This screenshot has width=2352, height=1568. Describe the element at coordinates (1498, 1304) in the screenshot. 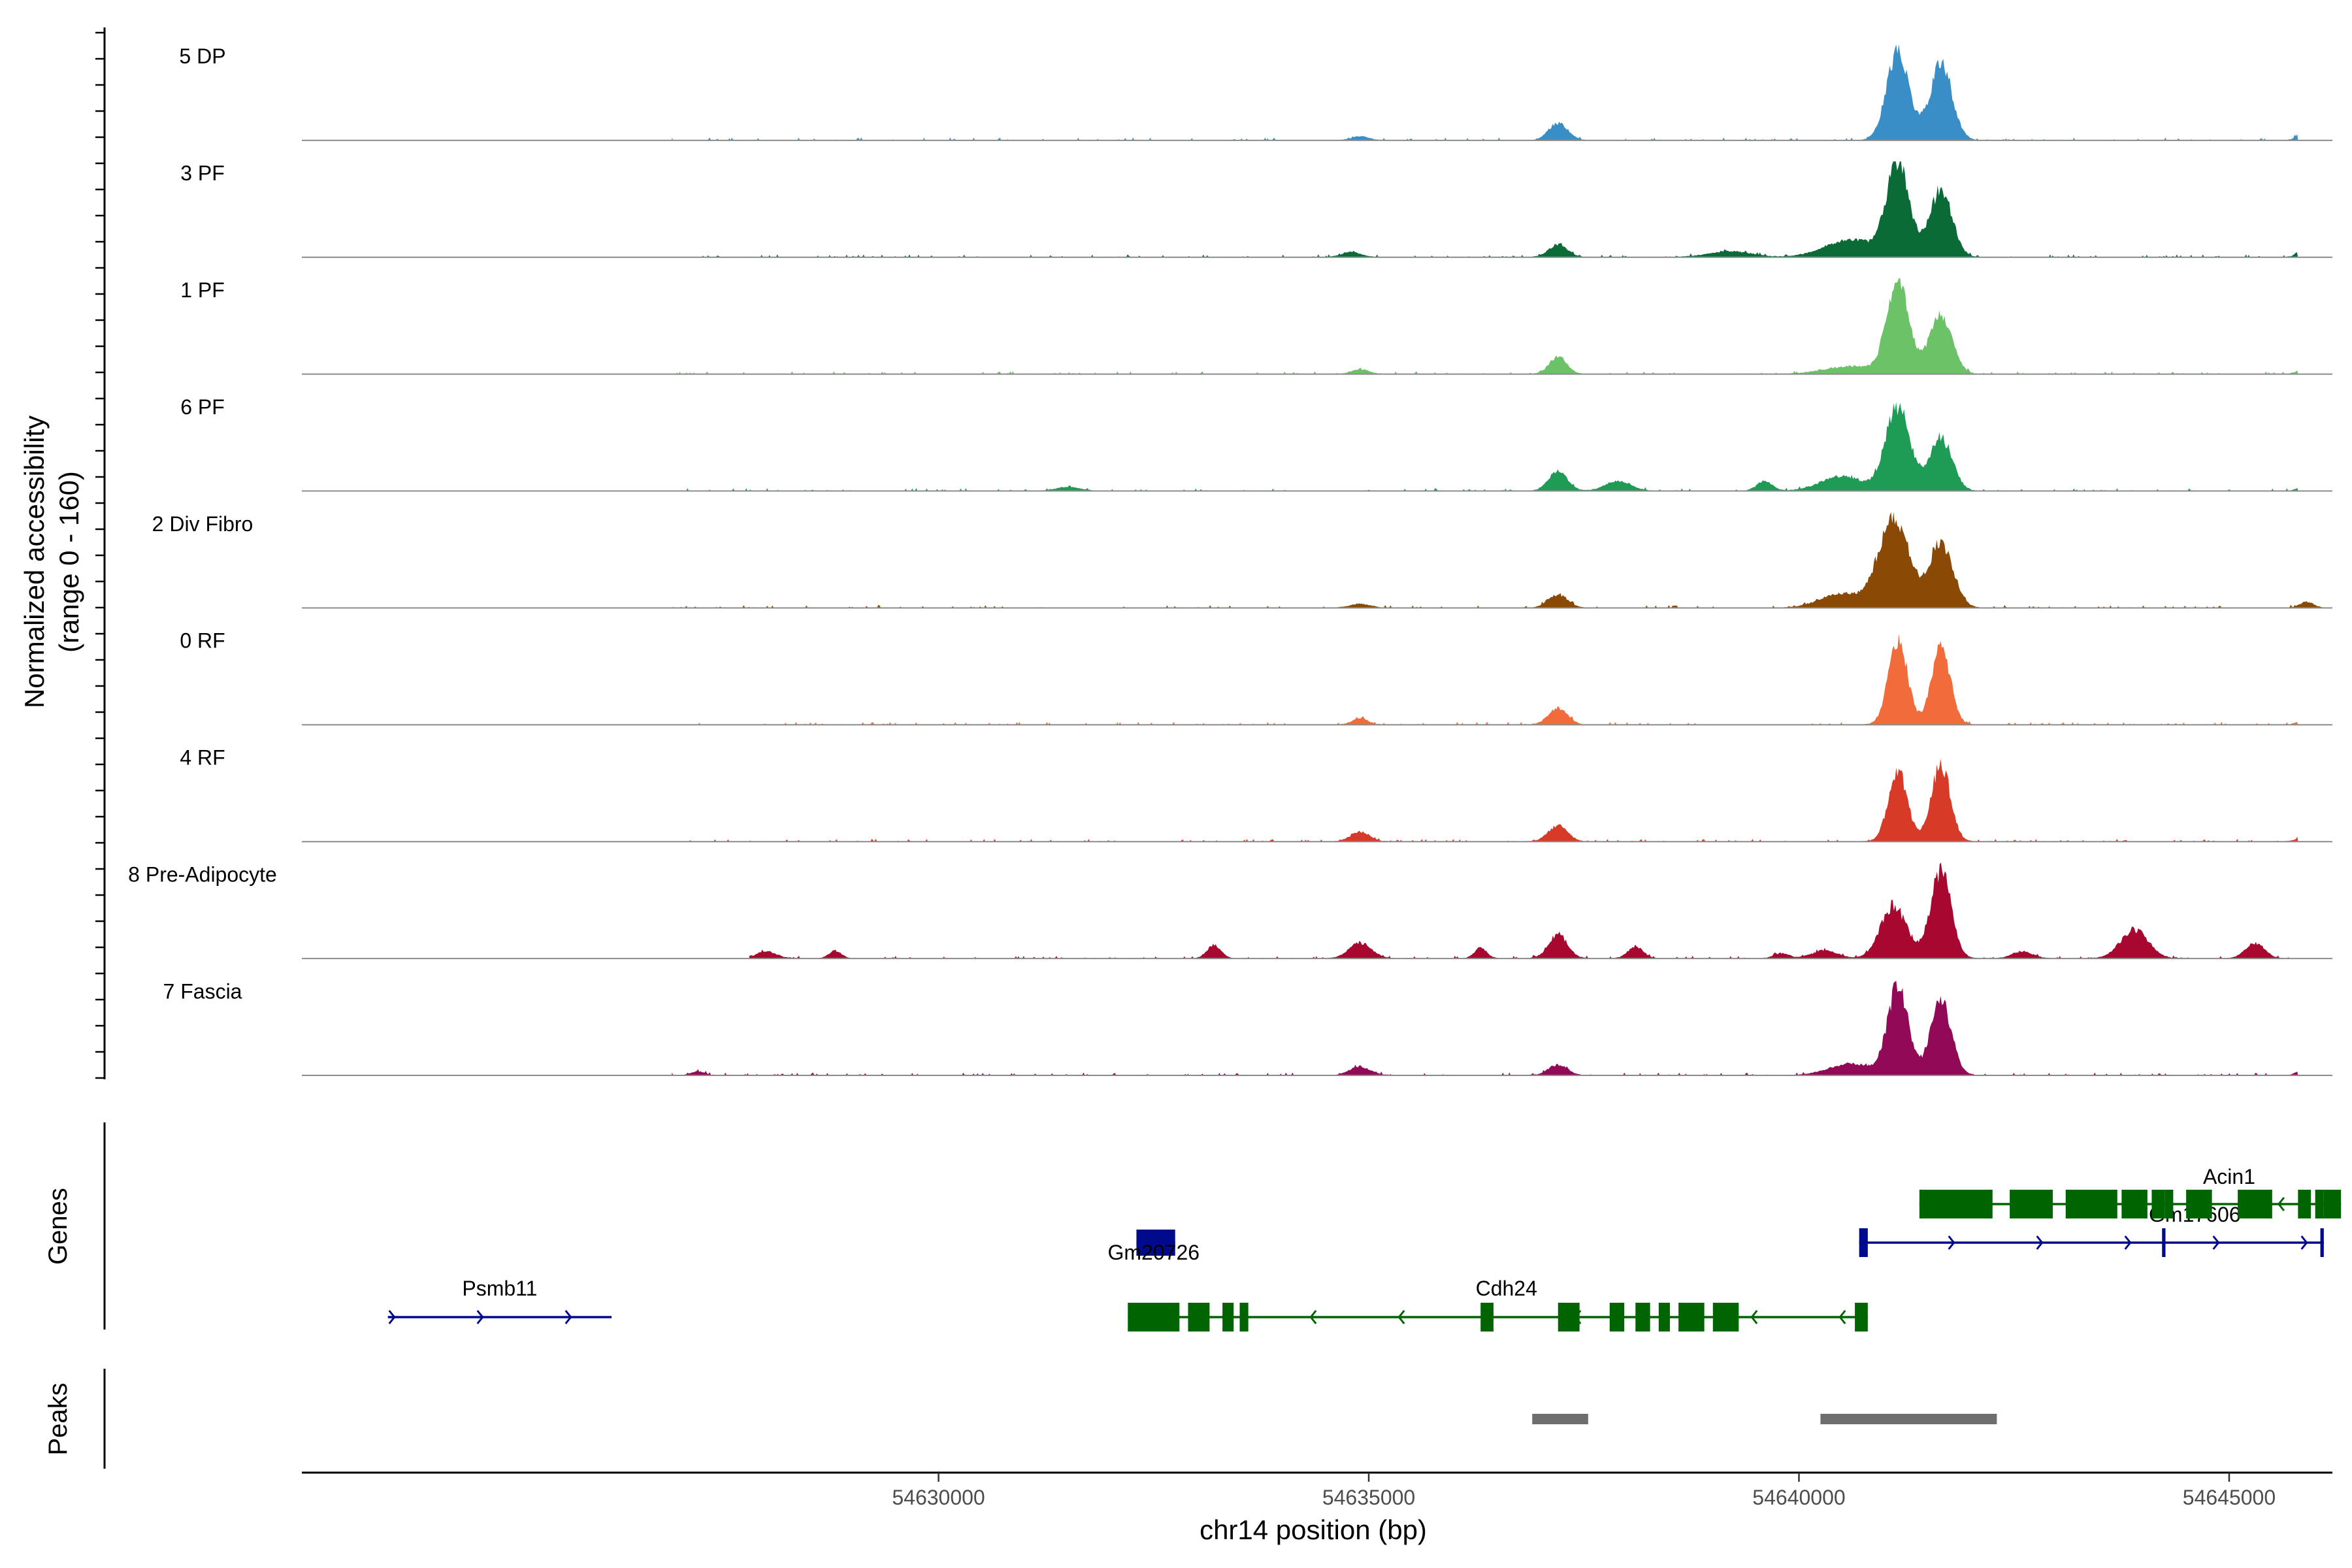

I see `gene-cdh24: Cdh24` at that location.